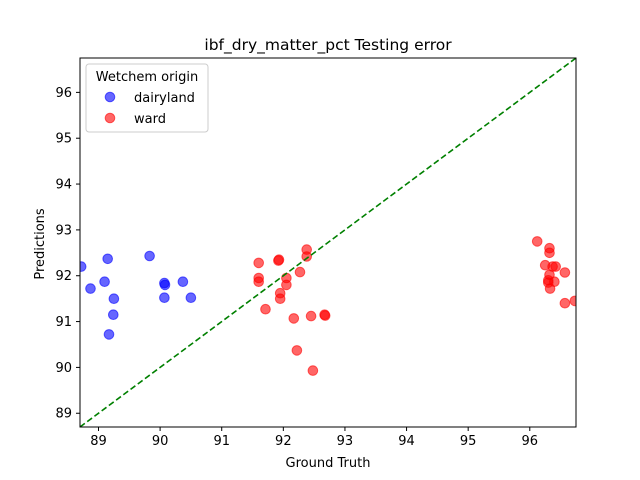  I want to click on y-tick-label: 95, so click(63, 139).